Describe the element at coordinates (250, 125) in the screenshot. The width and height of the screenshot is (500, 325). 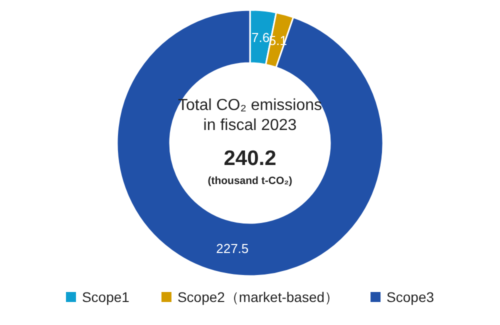
I see `text: in fiscal 2023` at that location.